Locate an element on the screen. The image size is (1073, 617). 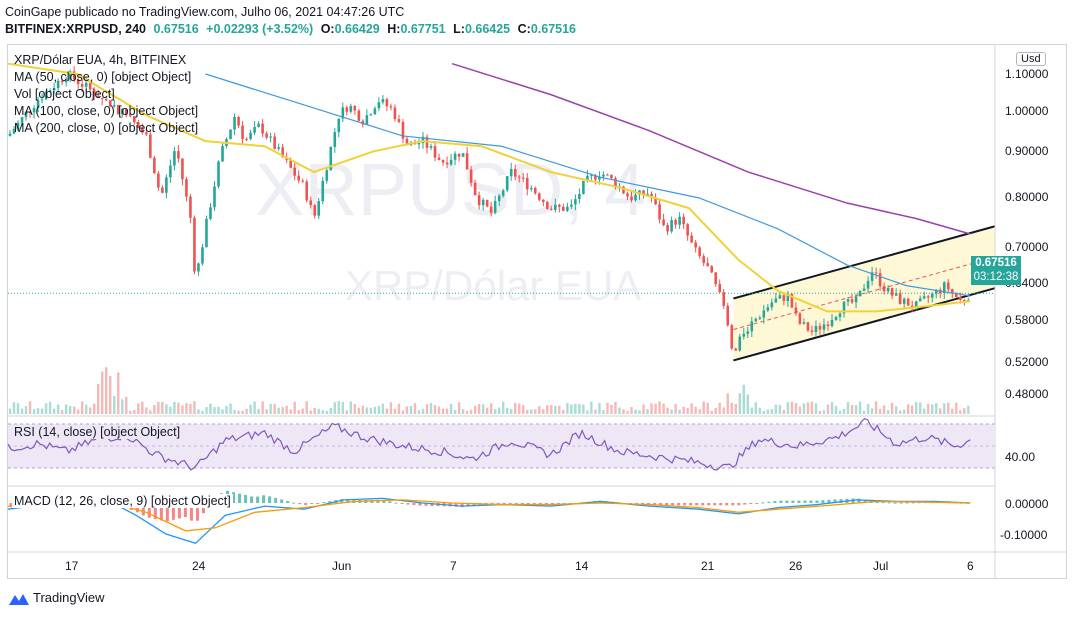
macd-signal-line is located at coordinates (489, 515).